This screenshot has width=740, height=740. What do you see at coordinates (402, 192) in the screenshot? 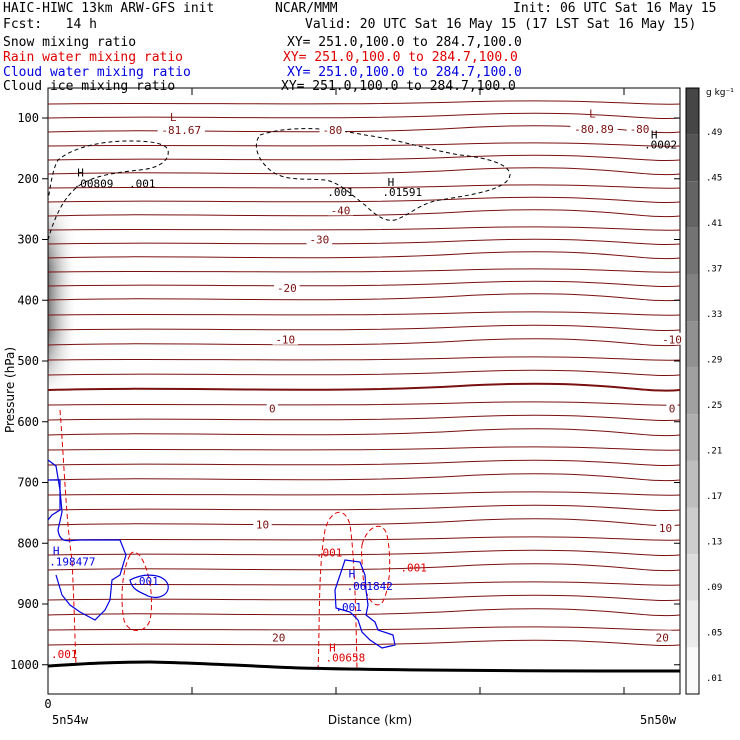
I see `extrema-label: .01591` at bounding box center [402, 192].